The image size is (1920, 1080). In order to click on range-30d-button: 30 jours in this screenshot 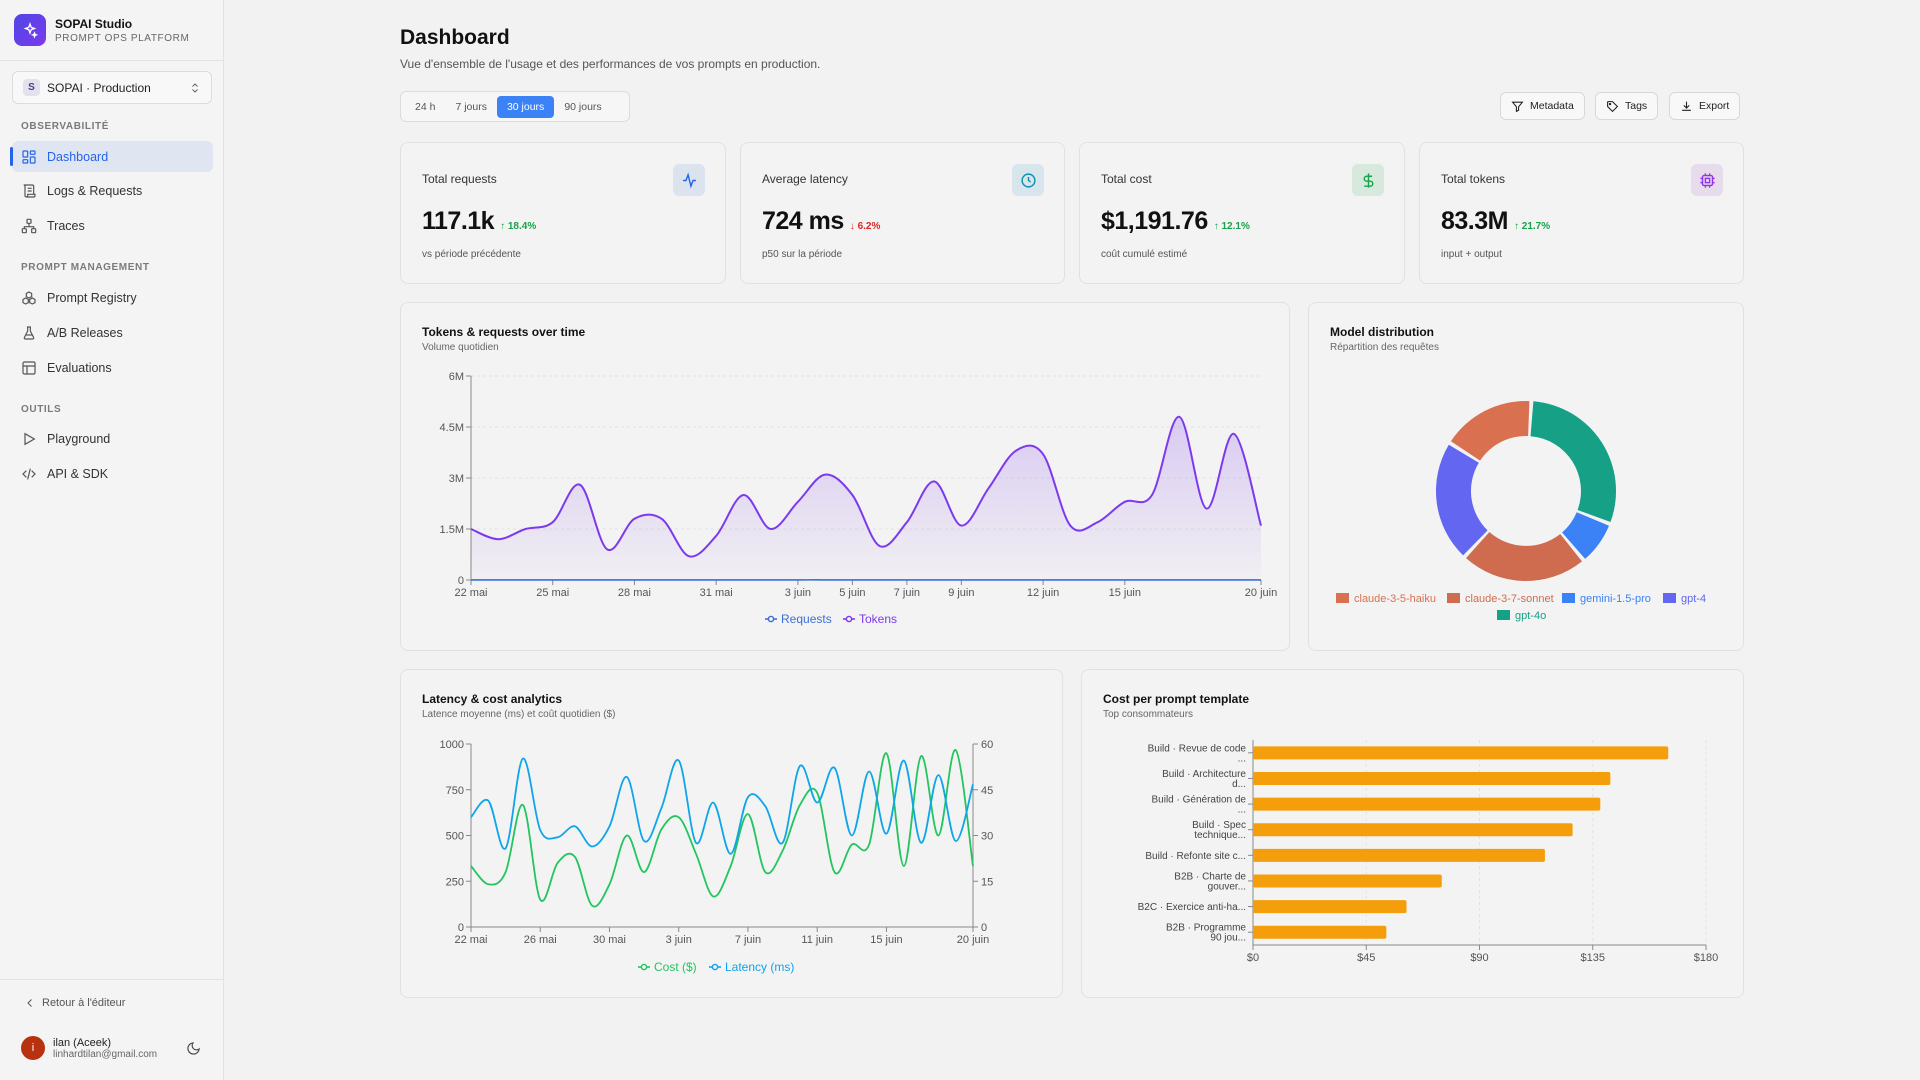, I will do `click(525, 106)`.